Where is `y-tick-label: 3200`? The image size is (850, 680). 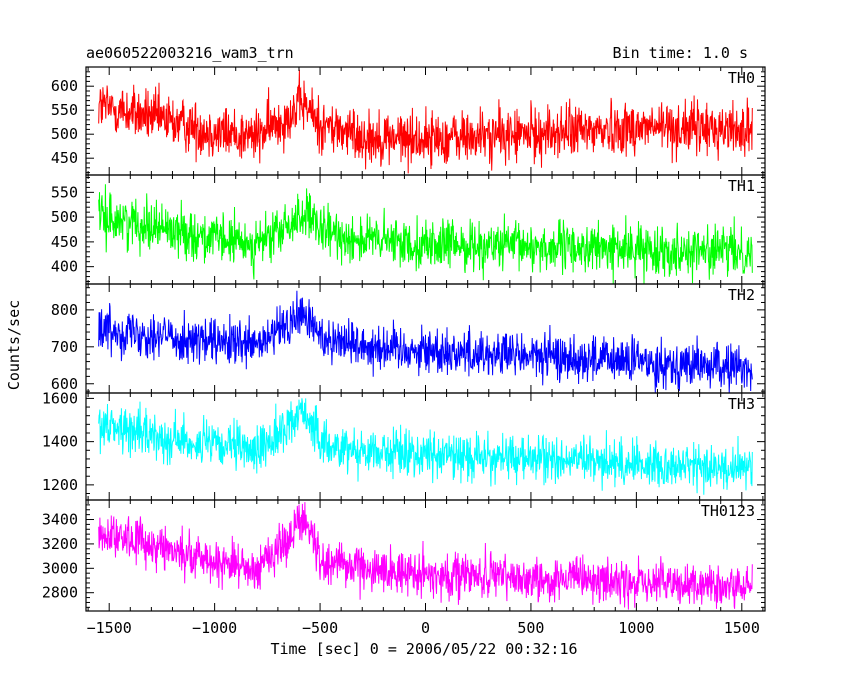 y-tick-label: 3200 is located at coordinates (60, 544).